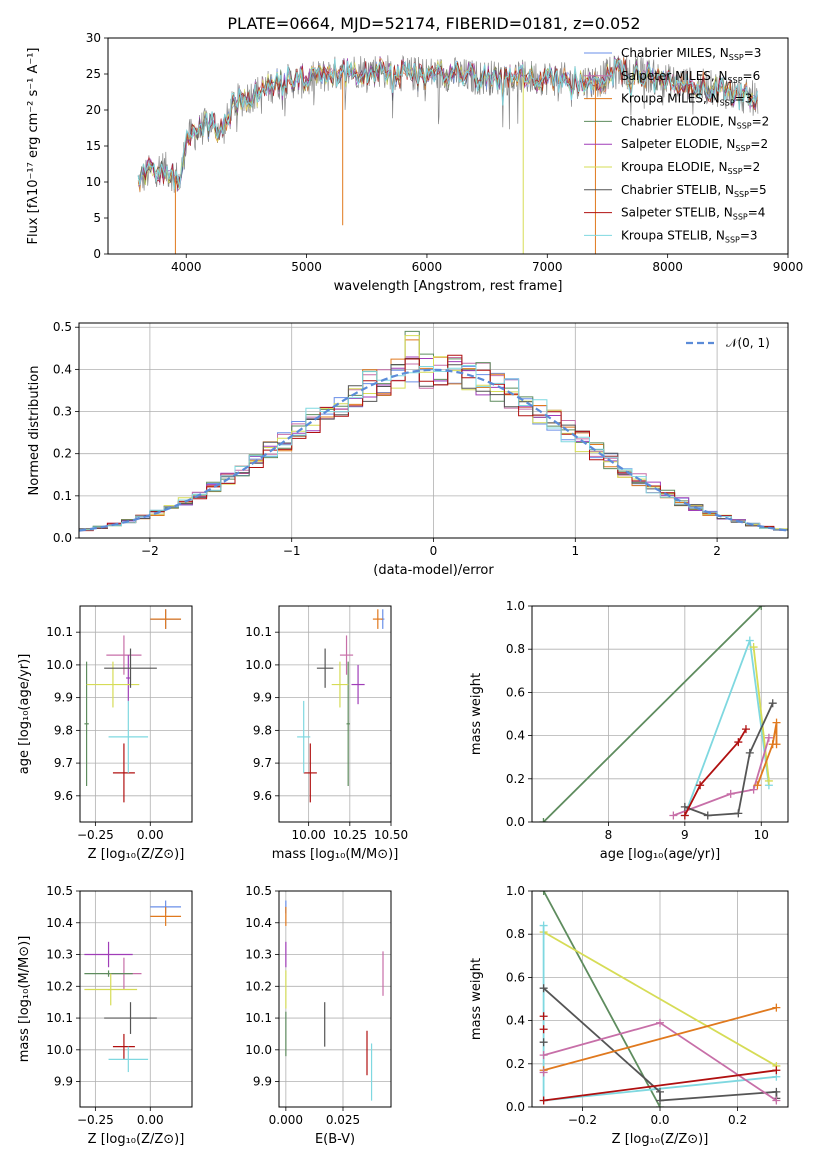  Describe the element at coordinates (358, 684) in the screenshot. I see `errorbar-salpeter_elodie` at that location.